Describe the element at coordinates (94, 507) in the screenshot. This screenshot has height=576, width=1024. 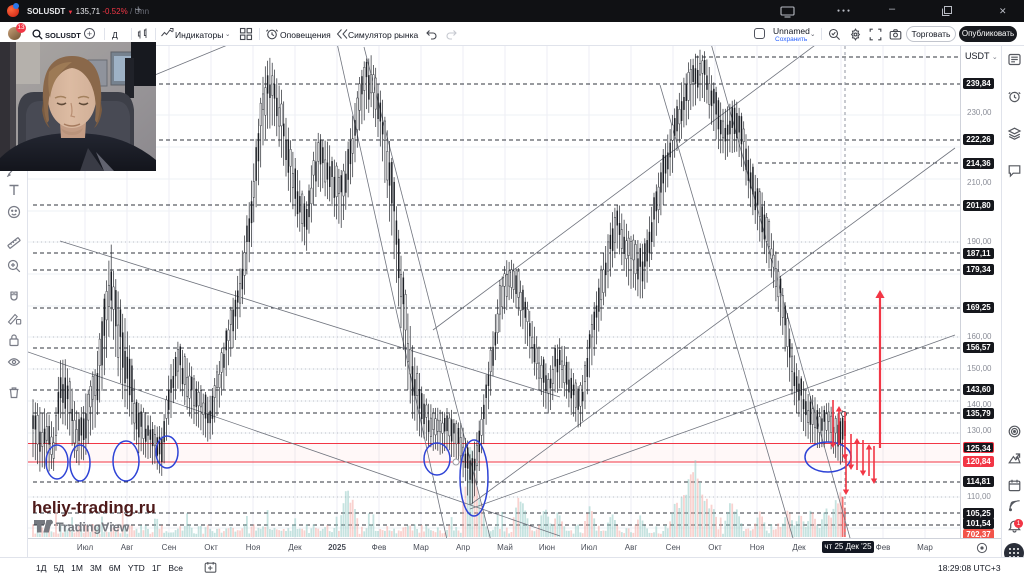
I see `svg-text: heliy-trading.ru` at that location.